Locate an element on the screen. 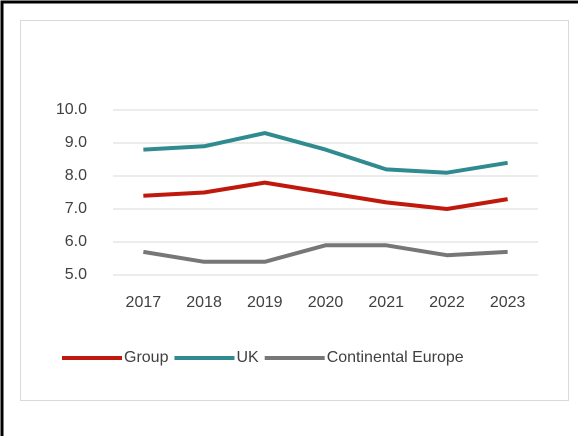 This screenshot has width=578, height=436. y-tick-label: 10.0 is located at coordinates (71, 109).